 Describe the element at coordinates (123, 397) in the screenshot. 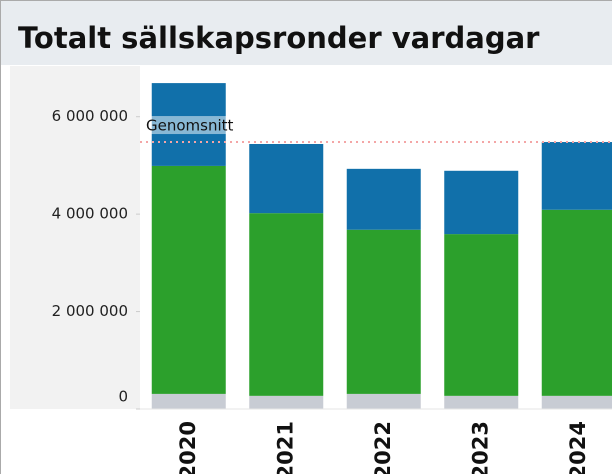

I see `y-tick-label: 0` at that location.